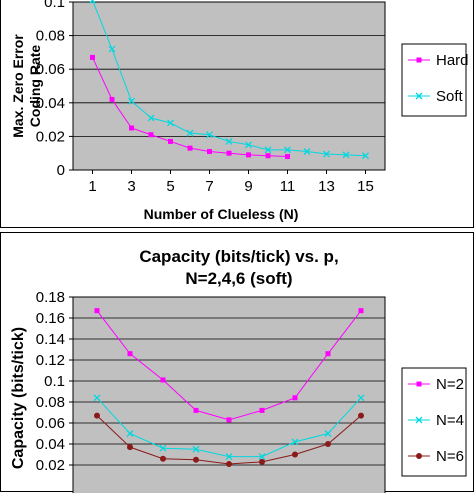  What do you see at coordinates (238, 278) in the screenshot?
I see `chart-subtitle: N=2,4,6 (soft)` at bounding box center [238, 278].